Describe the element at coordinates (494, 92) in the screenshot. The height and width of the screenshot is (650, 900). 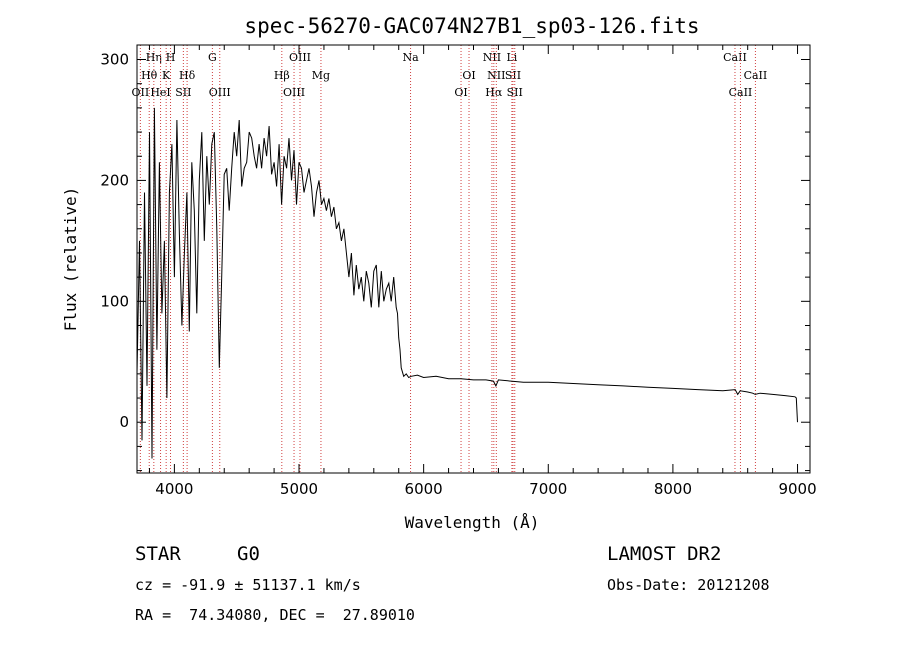
I see `spectral-line-label: Hα` at that location.